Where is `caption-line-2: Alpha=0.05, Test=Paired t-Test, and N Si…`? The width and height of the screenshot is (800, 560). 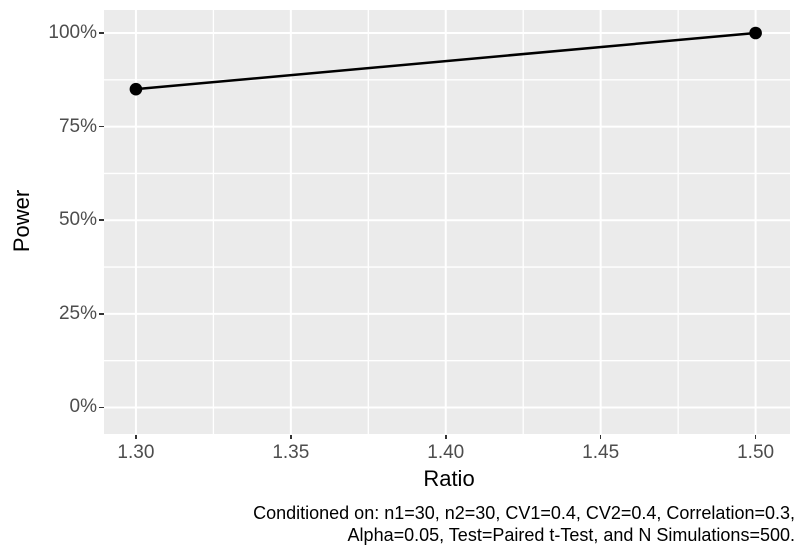 caption-line-2: Alpha=0.05, Test=Paired t-Test, and N Si… is located at coordinates (571, 535).